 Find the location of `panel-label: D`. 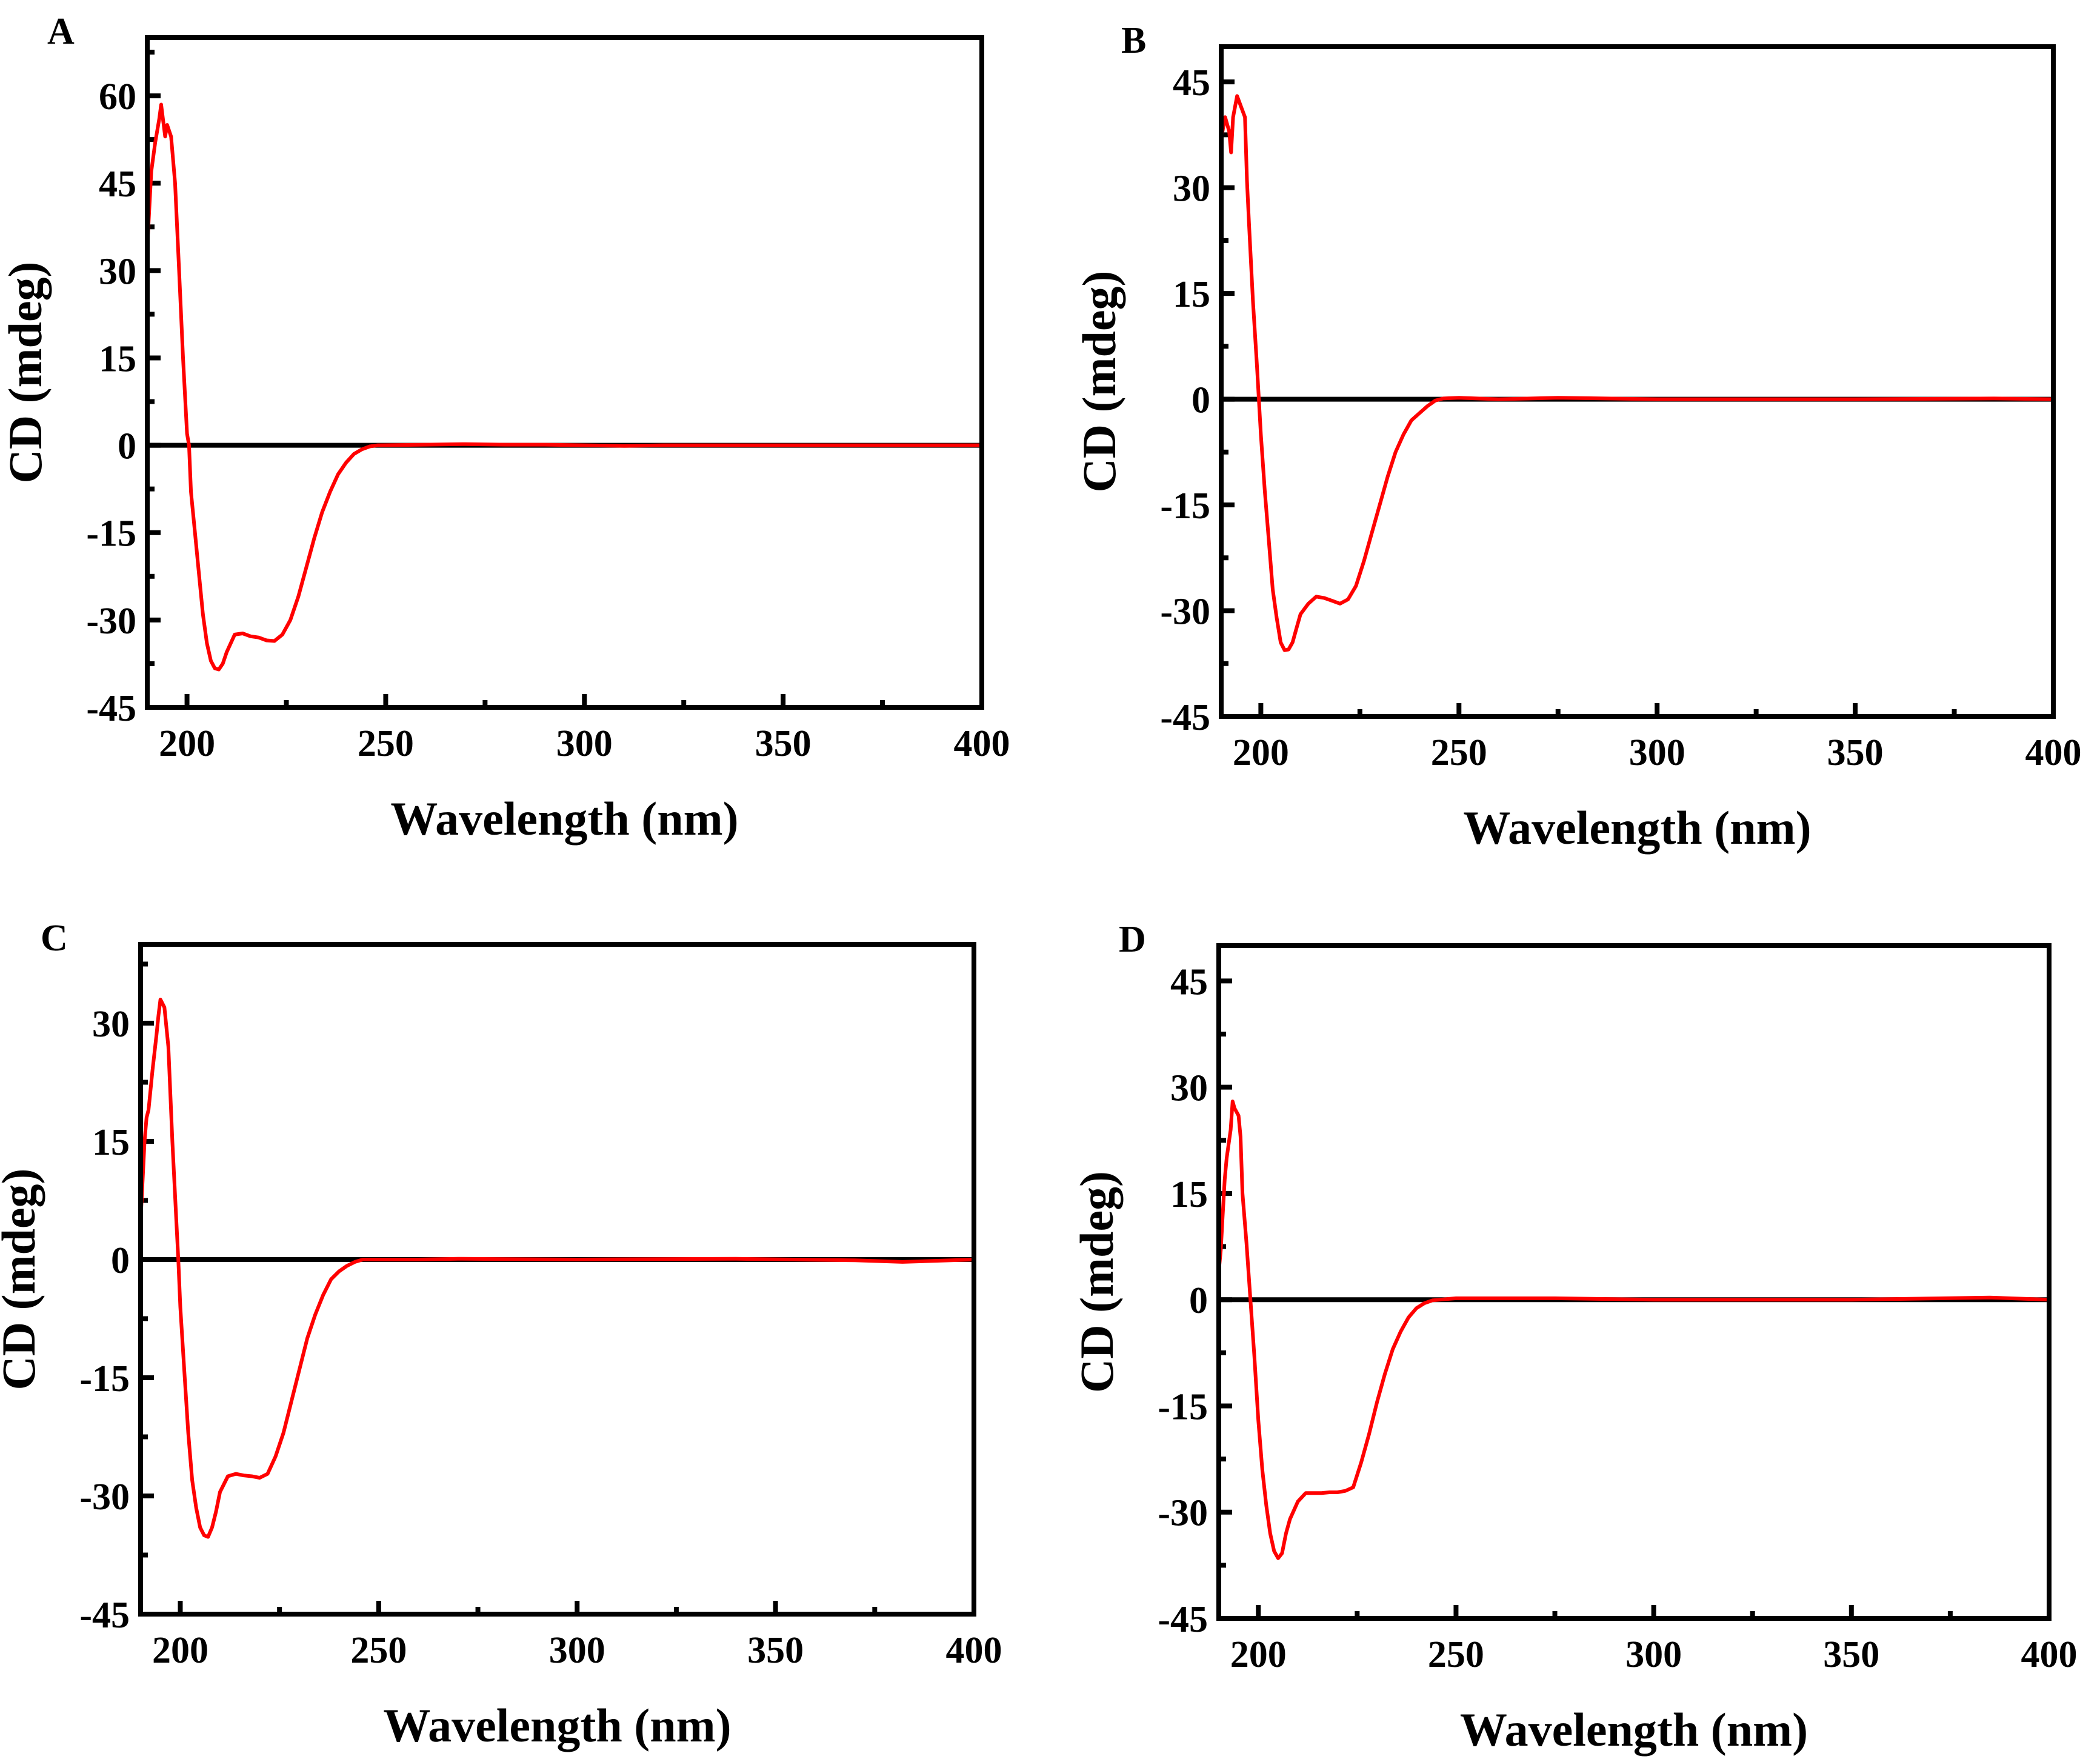

panel-label: D is located at coordinates (1132, 940).